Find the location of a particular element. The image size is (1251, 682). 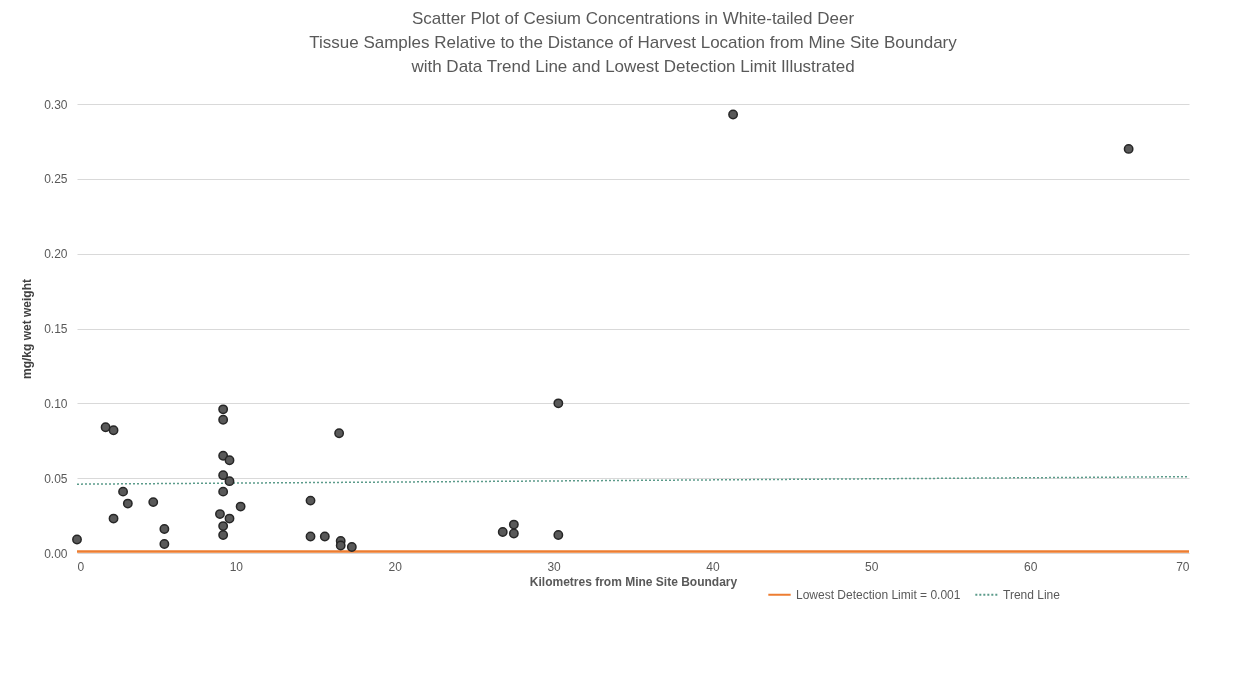

x-tick-label: 70 is located at coordinates (1183, 566).